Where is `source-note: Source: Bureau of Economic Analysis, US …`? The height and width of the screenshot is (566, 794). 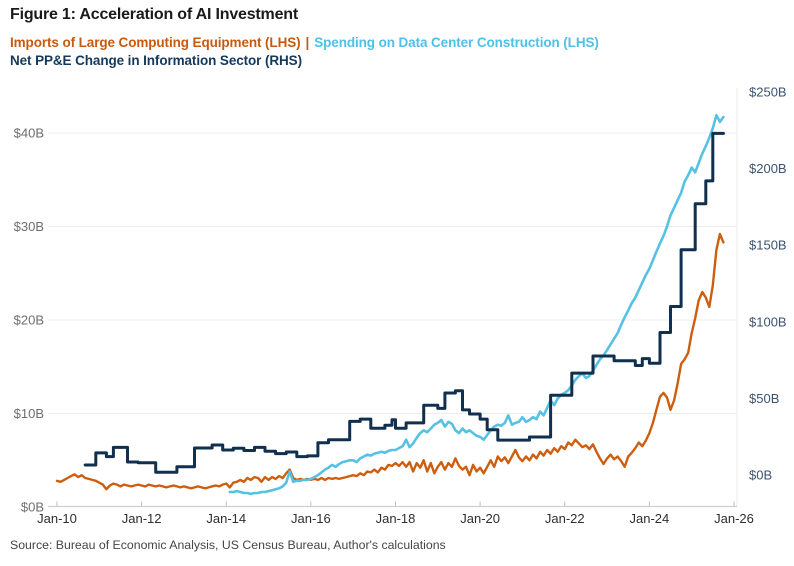 source-note: Source: Bureau of Economic Analysis, US … is located at coordinates (228, 545).